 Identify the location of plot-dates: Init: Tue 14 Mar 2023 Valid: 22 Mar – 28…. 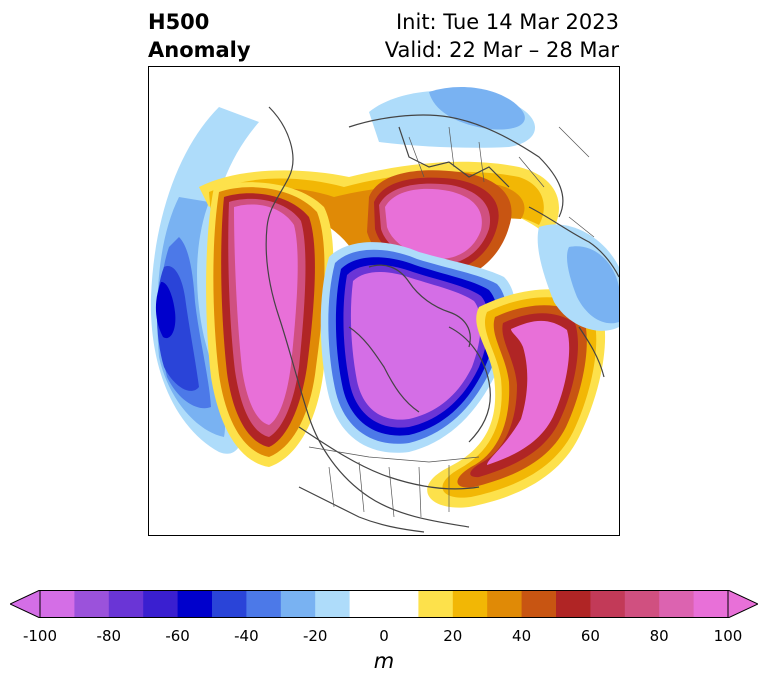
(502, 36).